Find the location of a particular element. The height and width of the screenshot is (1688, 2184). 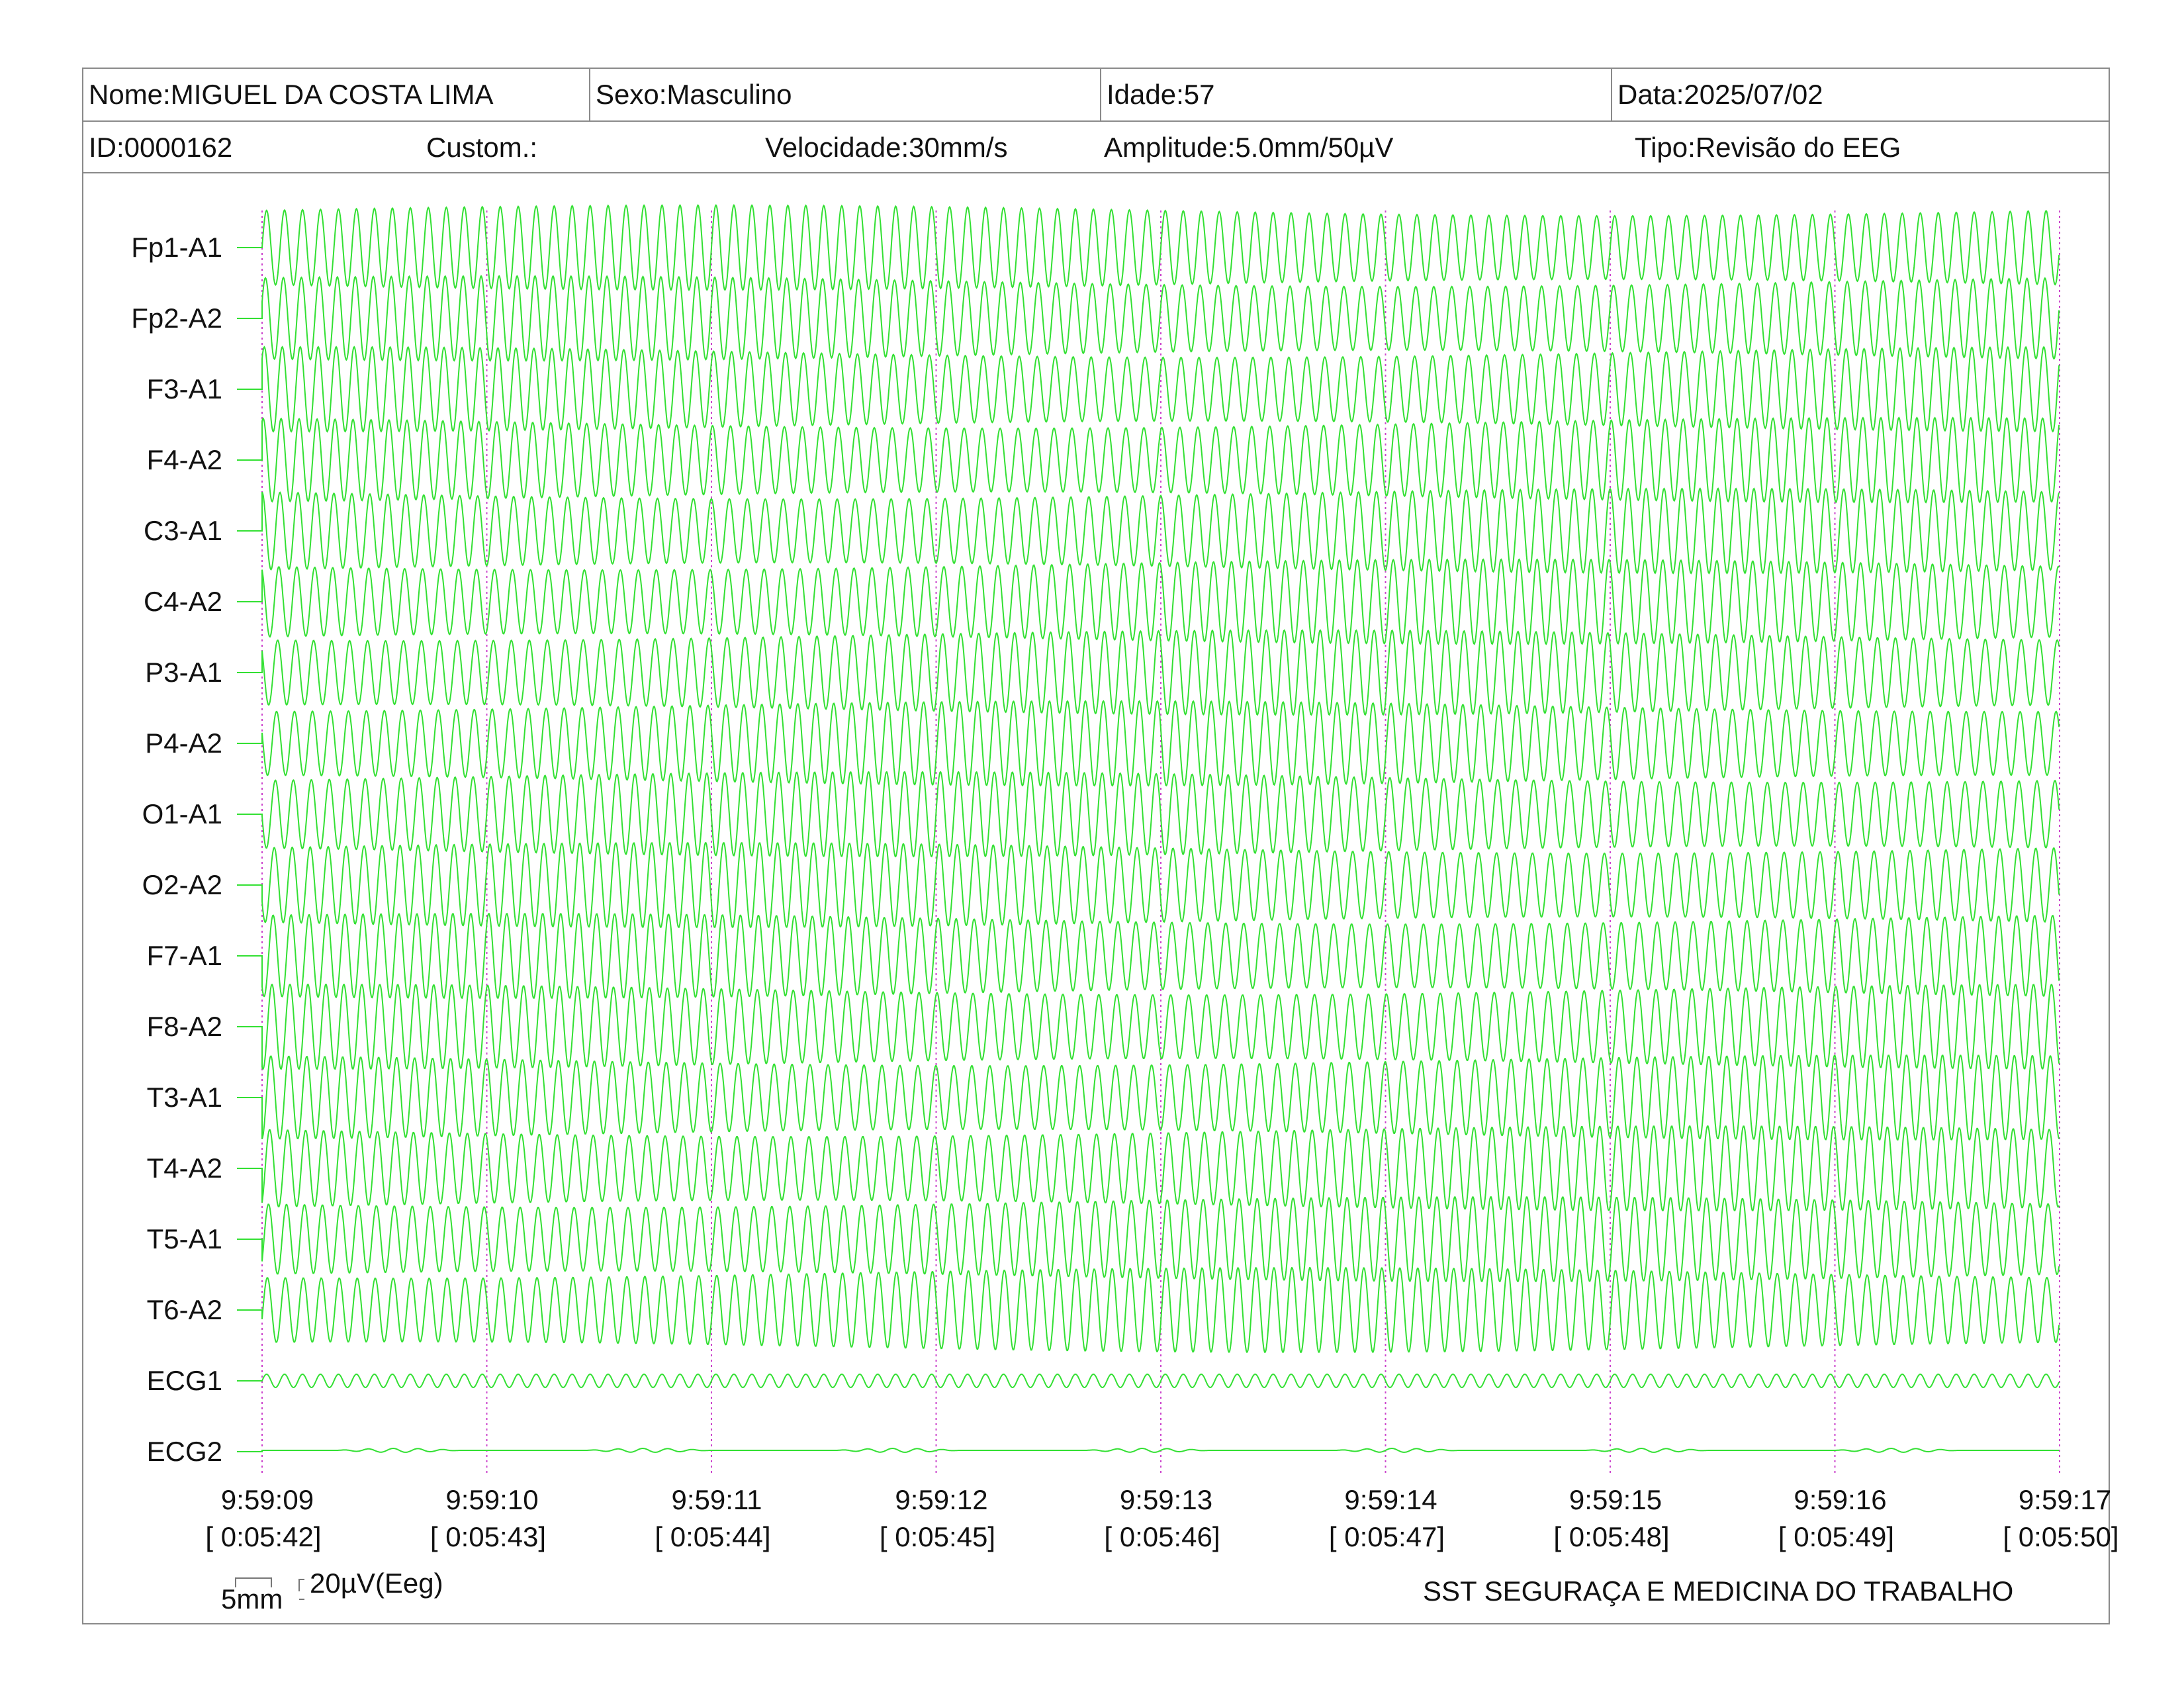

time-tick-clock: 9:59:17 is located at coordinates (2065, 1499).